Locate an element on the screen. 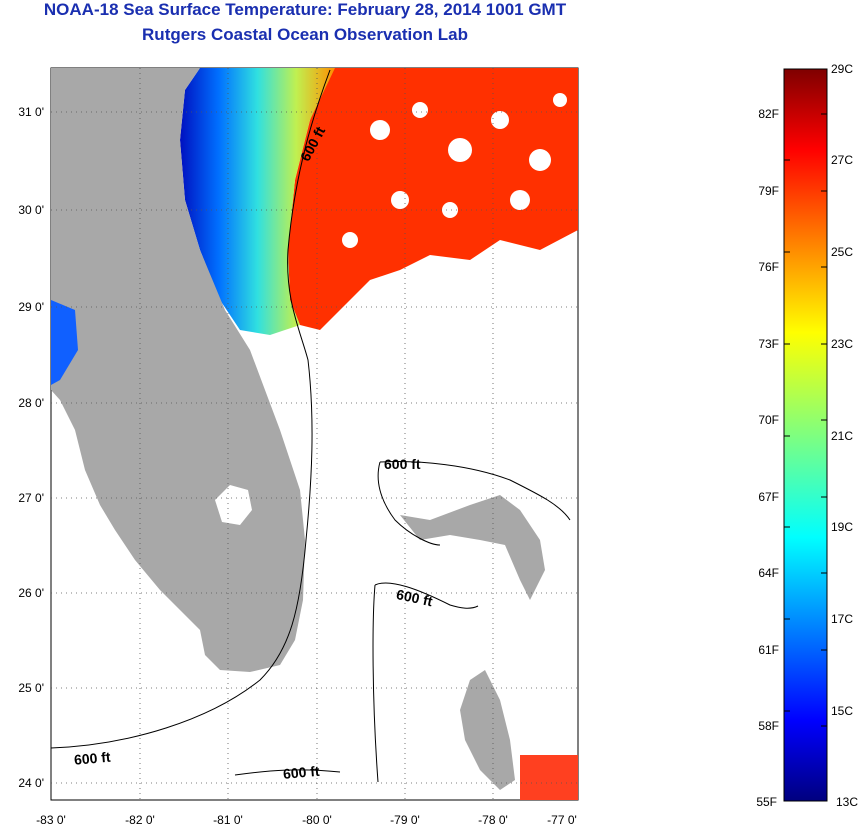 This screenshot has width=865, height=832. colorbar is located at coordinates (805, 435).